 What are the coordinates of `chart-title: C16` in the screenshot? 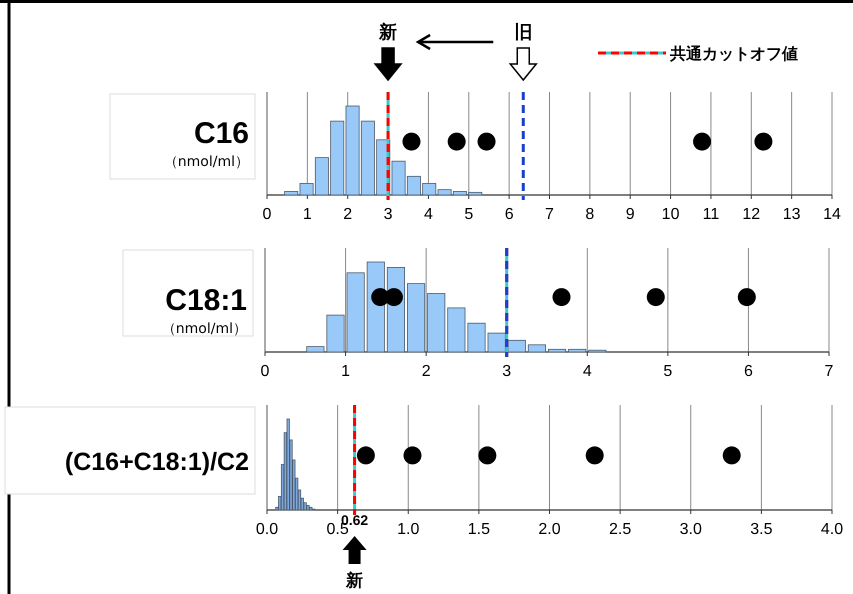 It's located at (221, 133).